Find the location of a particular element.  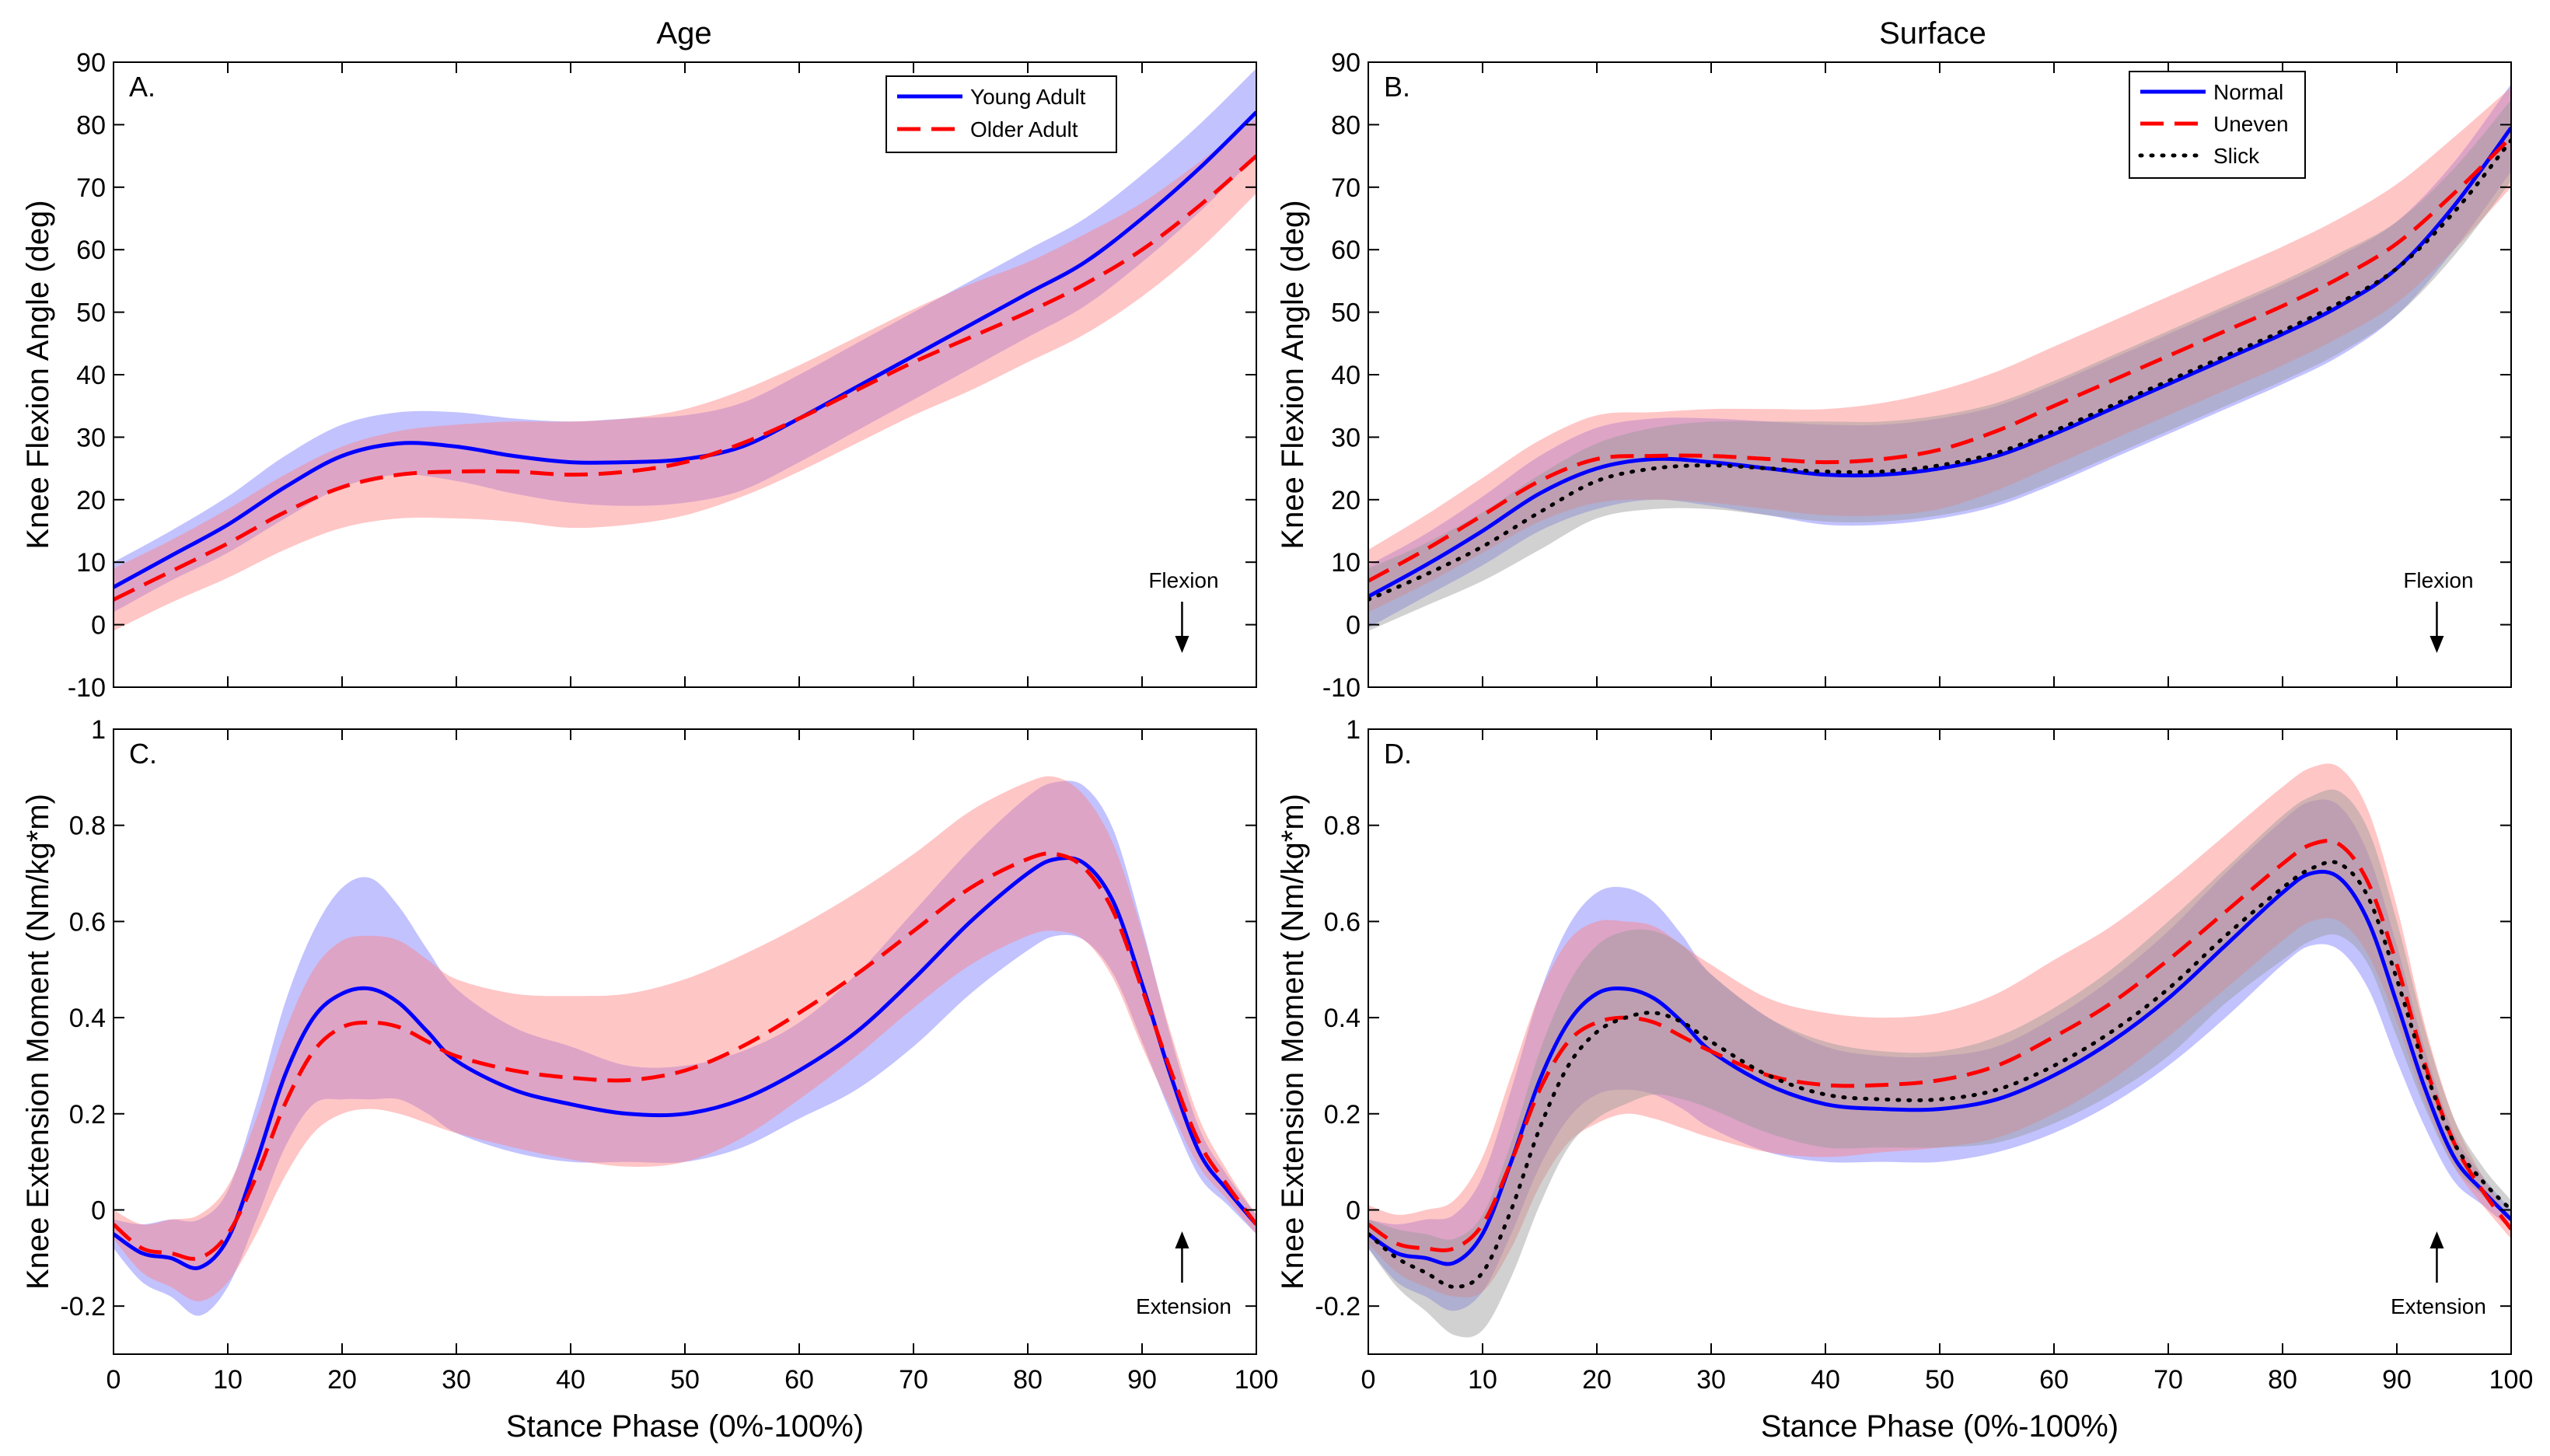

column-title-age: Age is located at coordinates (684, 33).